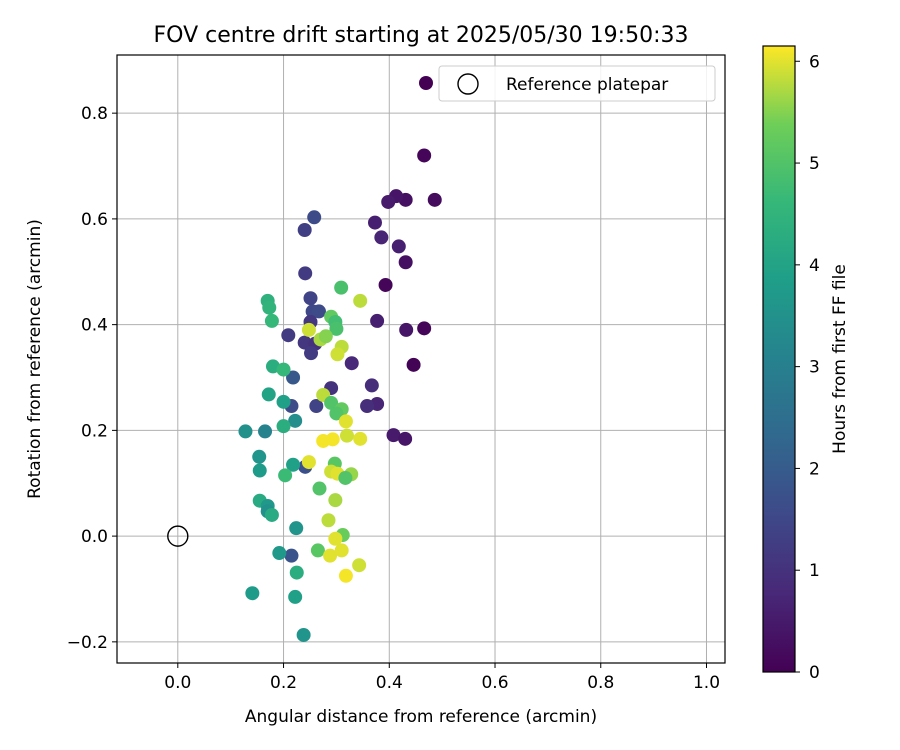 The width and height of the screenshot is (900, 750). What do you see at coordinates (807, 367) in the screenshot?
I see `colorbar-ticks: 0 1 2 3 4 5 6` at bounding box center [807, 367].